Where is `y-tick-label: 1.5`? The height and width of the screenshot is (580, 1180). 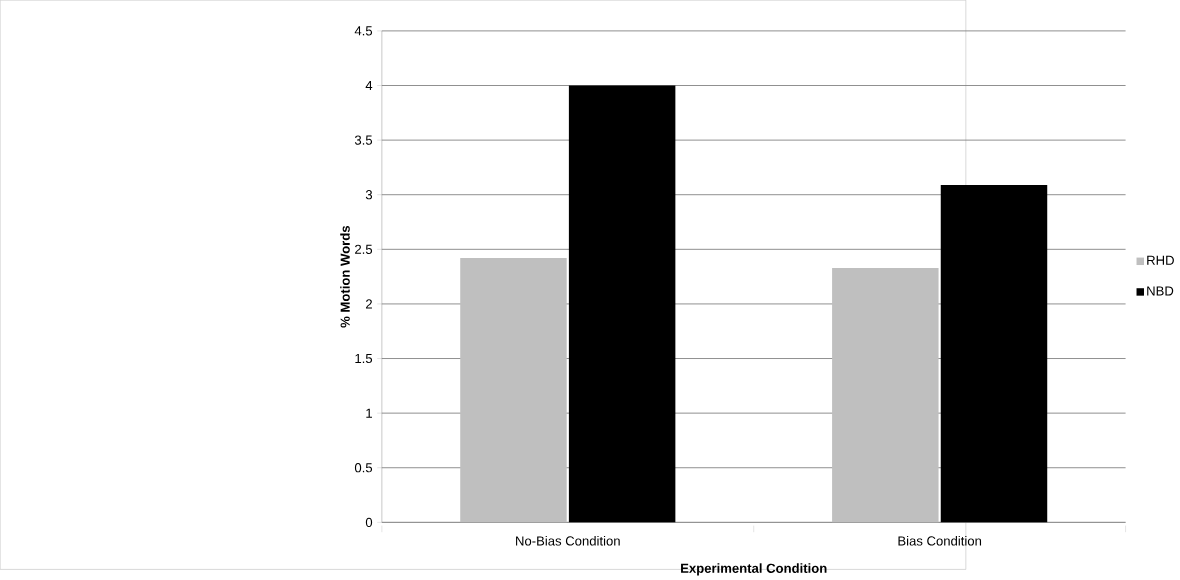 y-tick-label: 1.5 is located at coordinates (364, 359).